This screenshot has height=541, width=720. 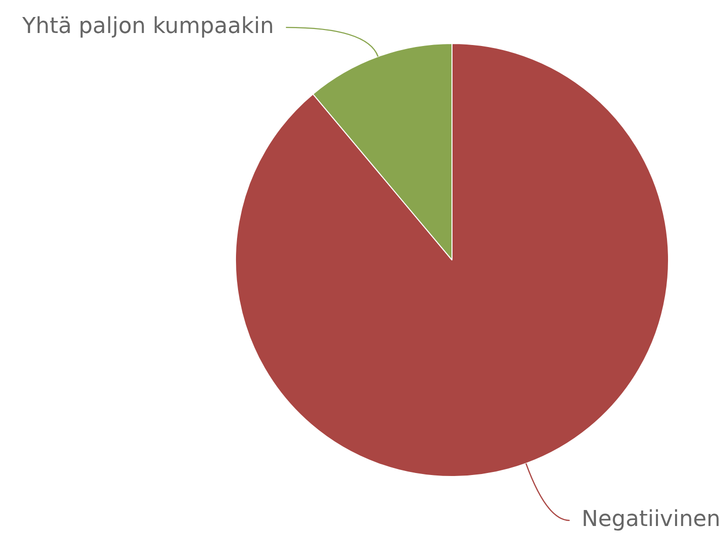 I want to click on slice-label: Negatiivinen, so click(x=651, y=519).